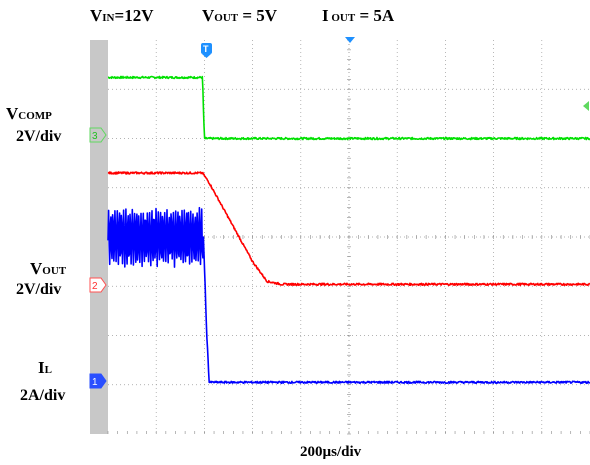 Image resolution: width=590 pixels, height=465 pixels. Describe the element at coordinates (325, 15) in the screenshot. I see `iout-symbol: I` at that location.